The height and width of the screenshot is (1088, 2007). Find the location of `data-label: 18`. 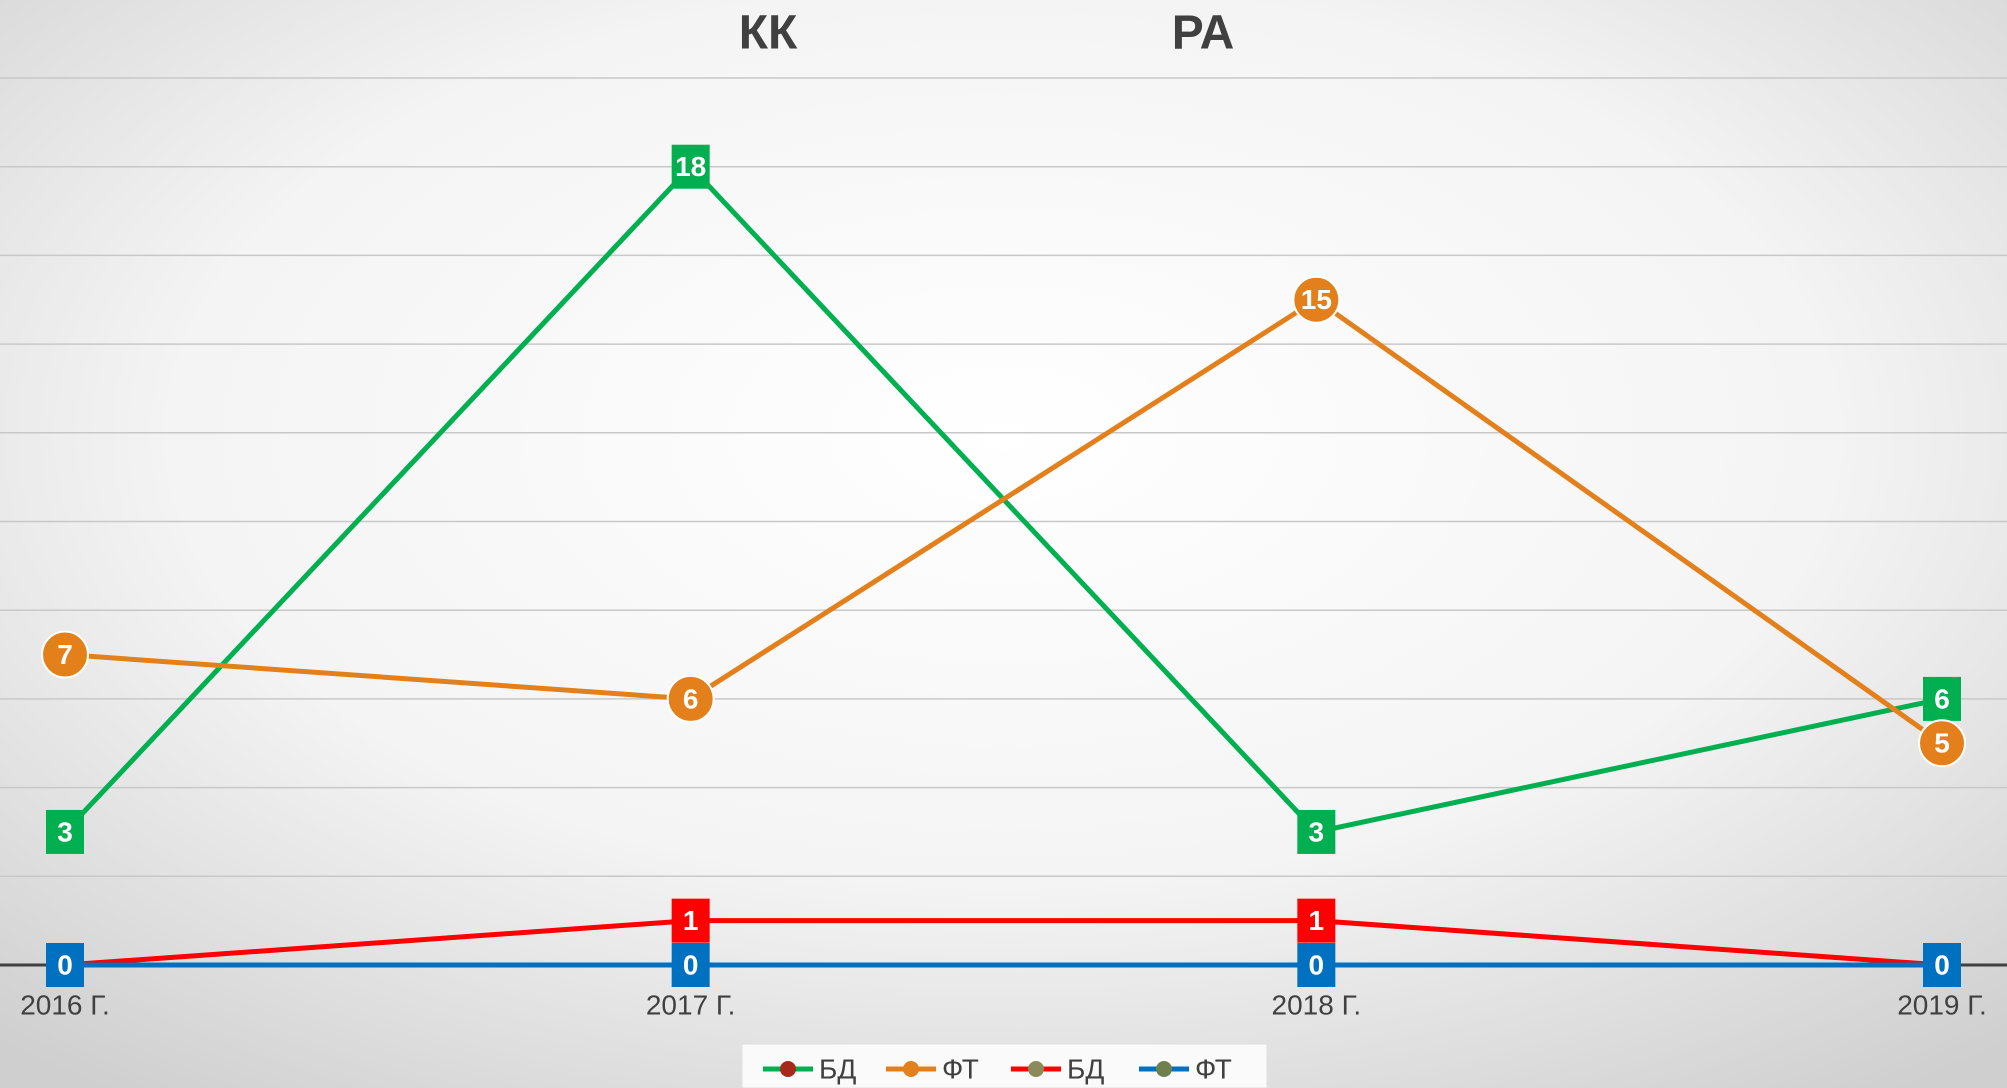

data-label: 18 is located at coordinates (690, 166).